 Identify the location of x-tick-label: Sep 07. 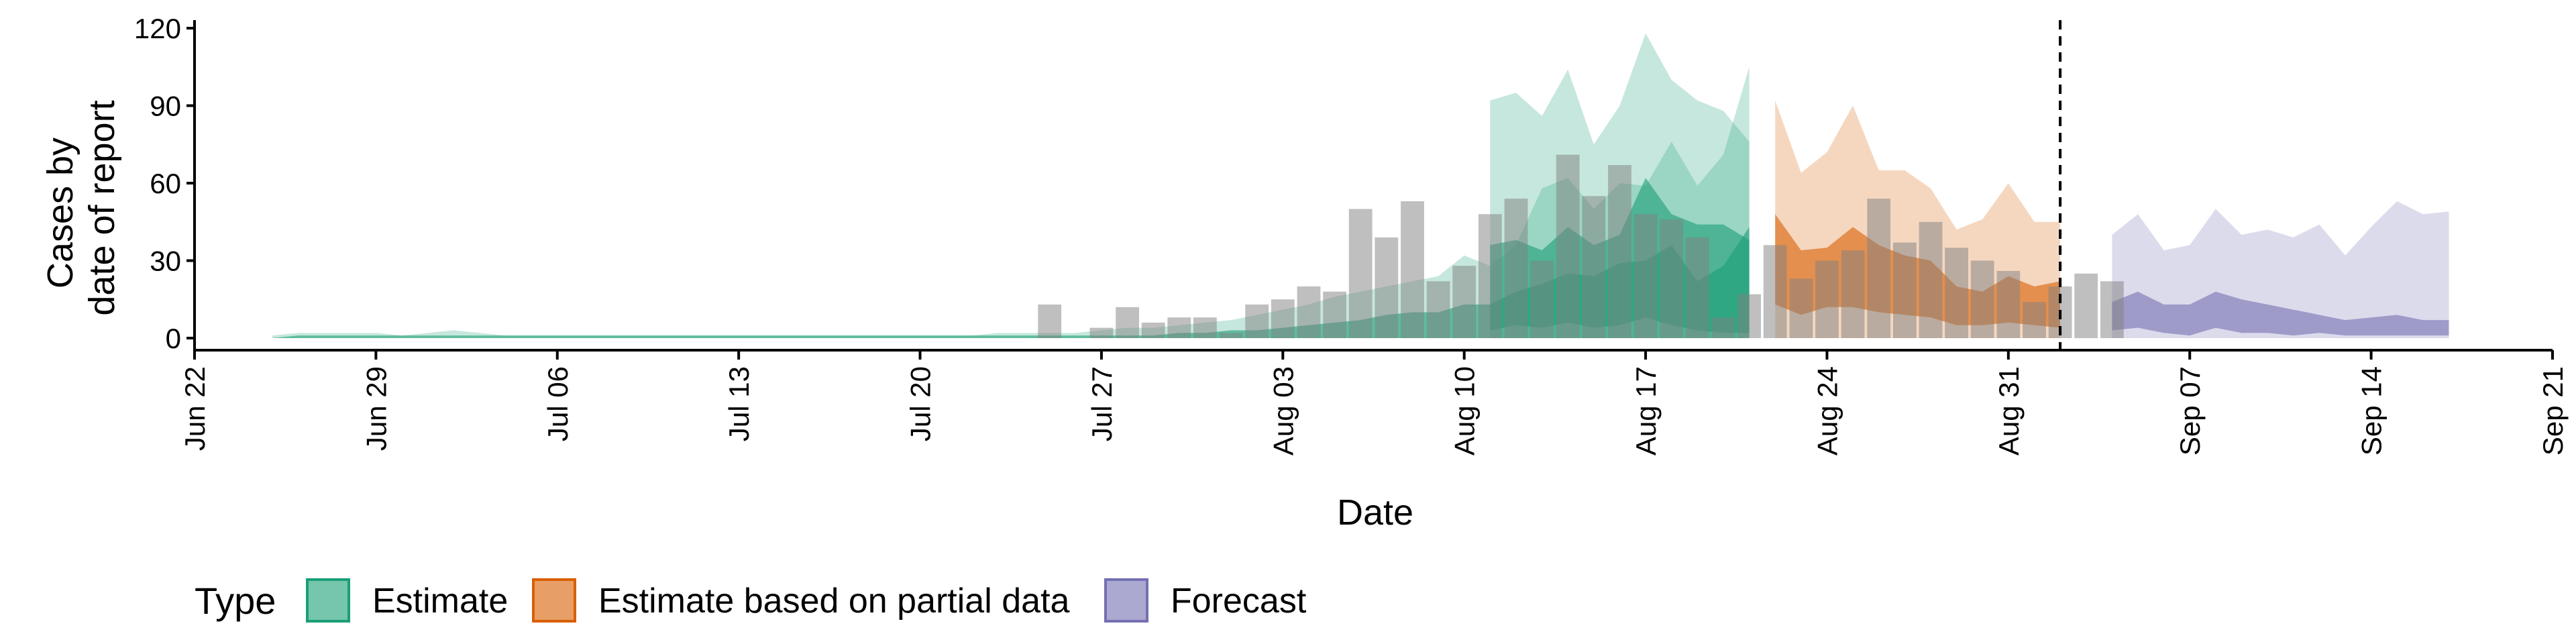
(2190, 410).